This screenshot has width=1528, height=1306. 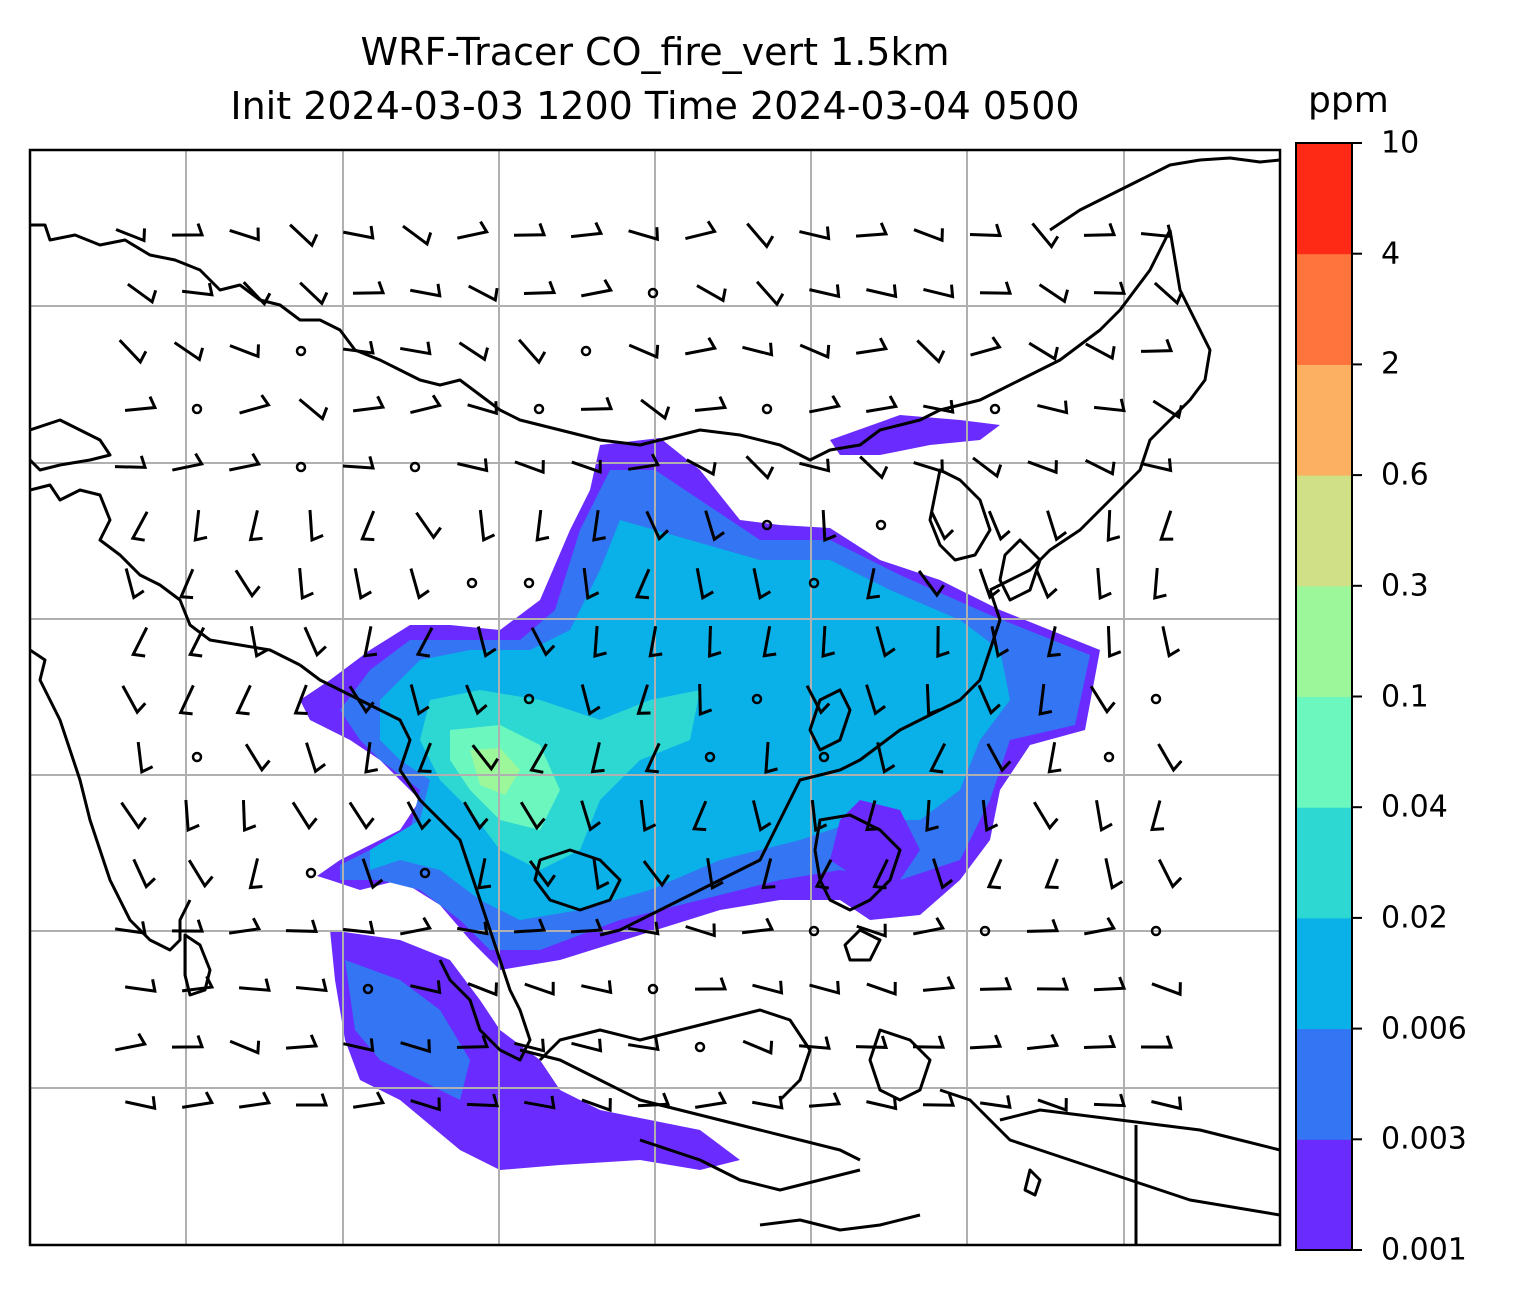 What do you see at coordinates (1400, 143) in the screenshot?
I see `colorbar-tick-label: 10` at bounding box center [1400, 143].